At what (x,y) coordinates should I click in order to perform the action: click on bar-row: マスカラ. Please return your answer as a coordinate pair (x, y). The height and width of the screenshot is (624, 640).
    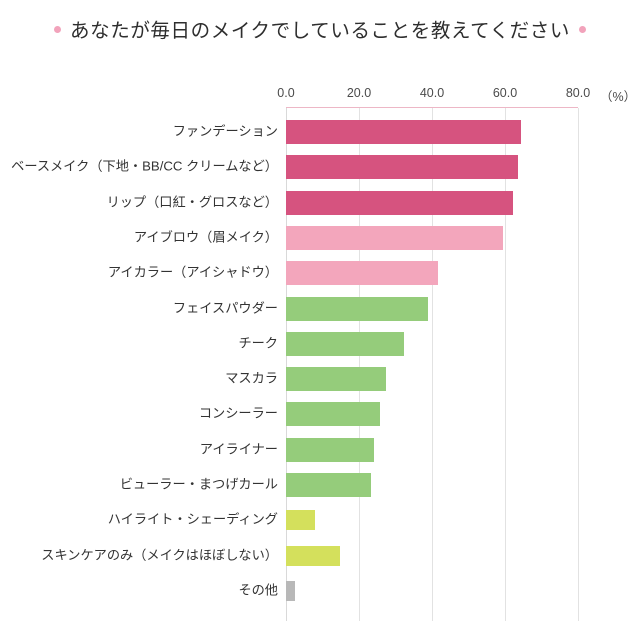
    Looking at the image, I should click on (320, 379).